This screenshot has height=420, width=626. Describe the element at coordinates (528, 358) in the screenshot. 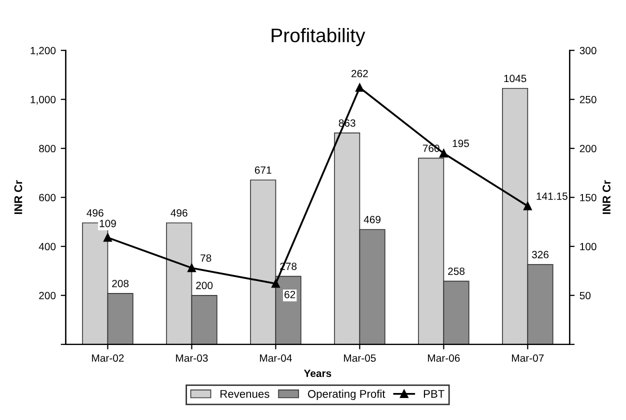

I see `x-tick-label: Mar-07` at that location.